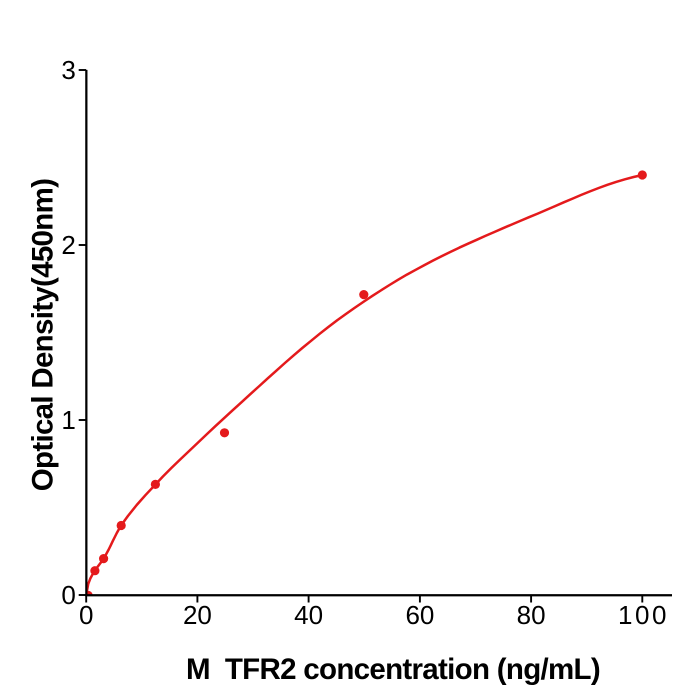 The width and height of the screenshot is (700, 700). I want to click on svg-text: 3, so click(68, 70).